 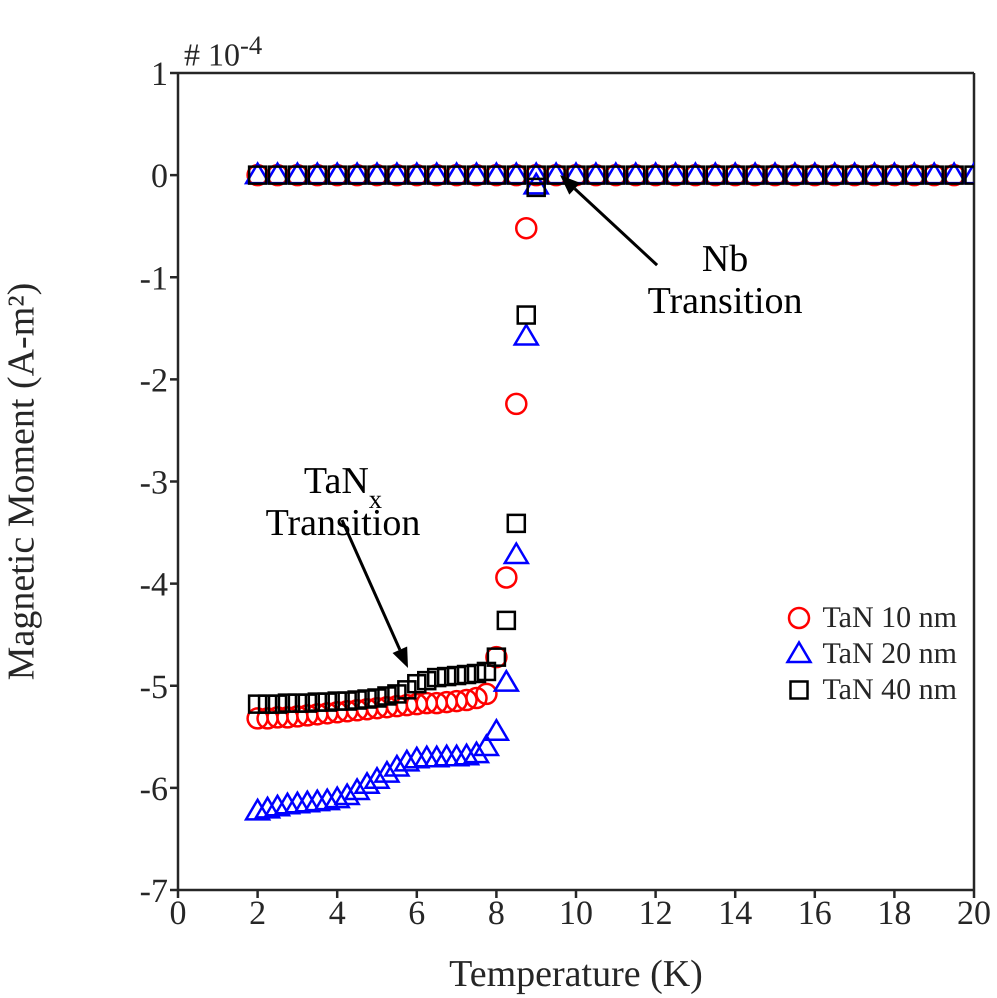 I want to click on x-tick-label: 6, so click(x=417, y=913).